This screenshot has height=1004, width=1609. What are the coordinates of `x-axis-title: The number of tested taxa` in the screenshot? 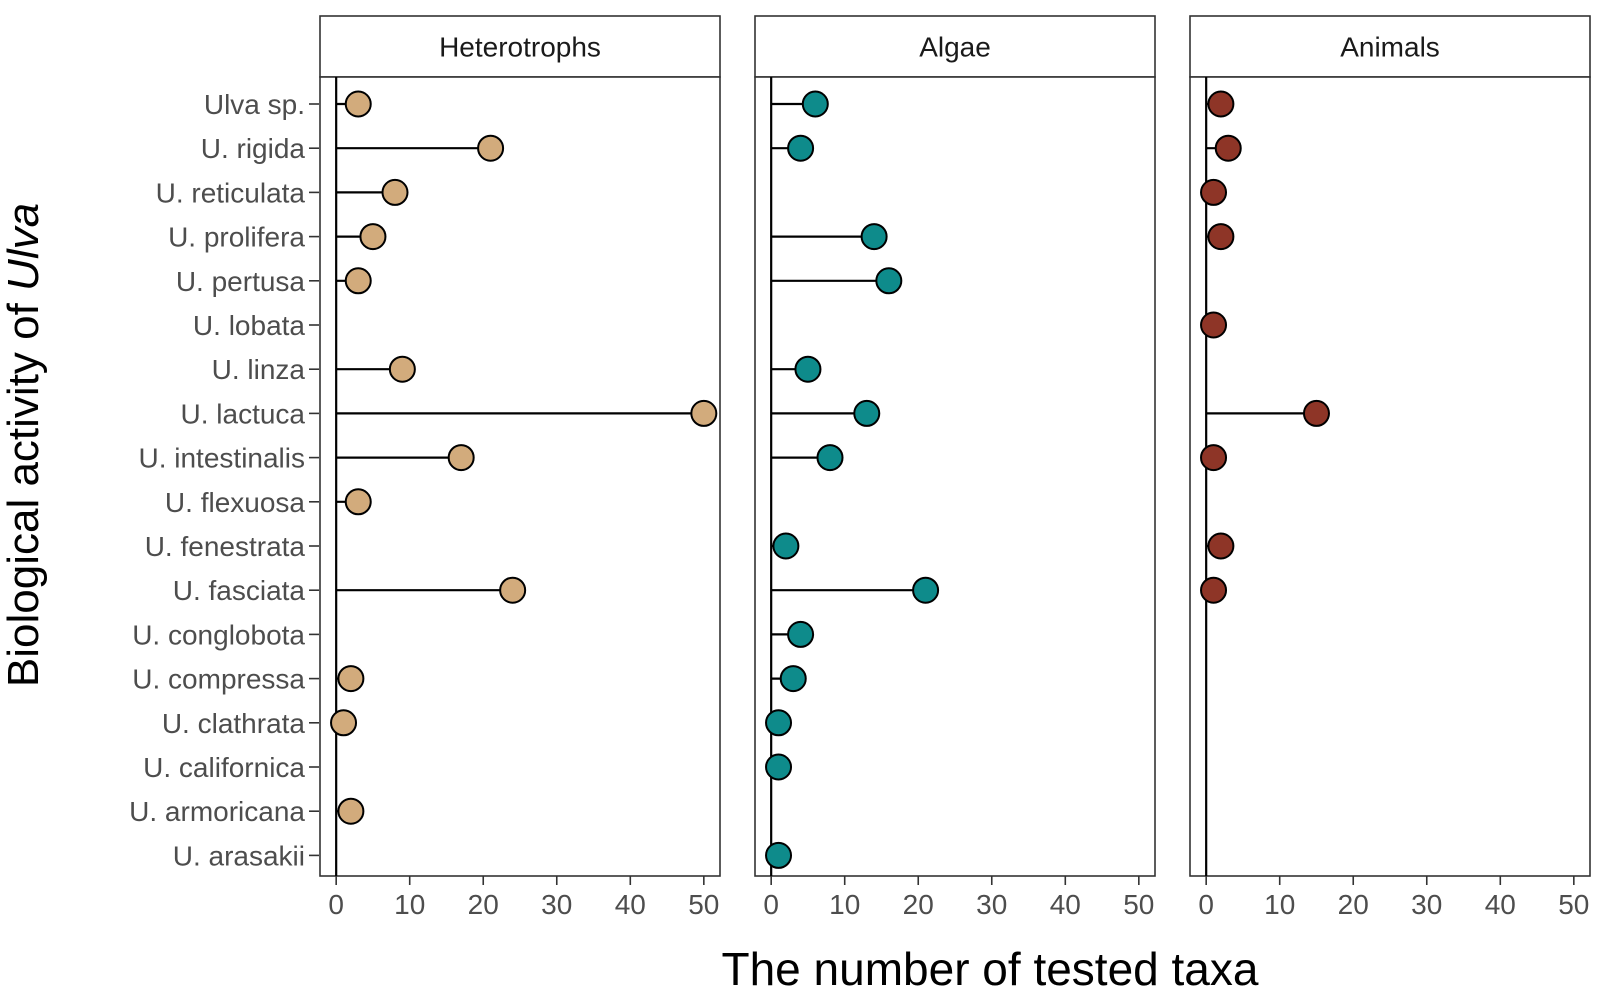 It's located at (990, 969).